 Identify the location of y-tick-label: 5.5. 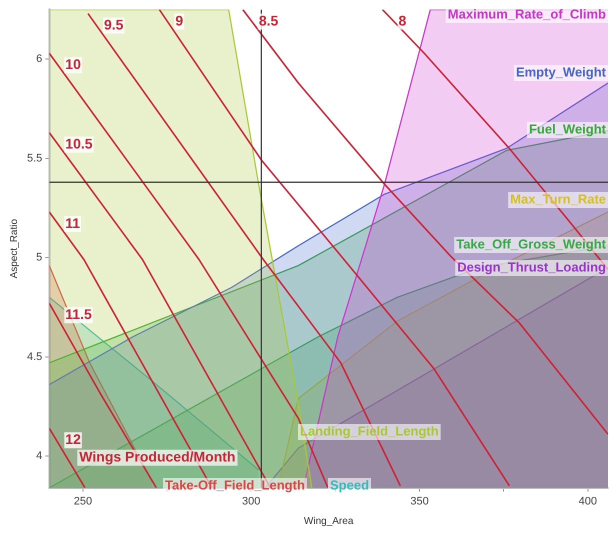
(34, 158).